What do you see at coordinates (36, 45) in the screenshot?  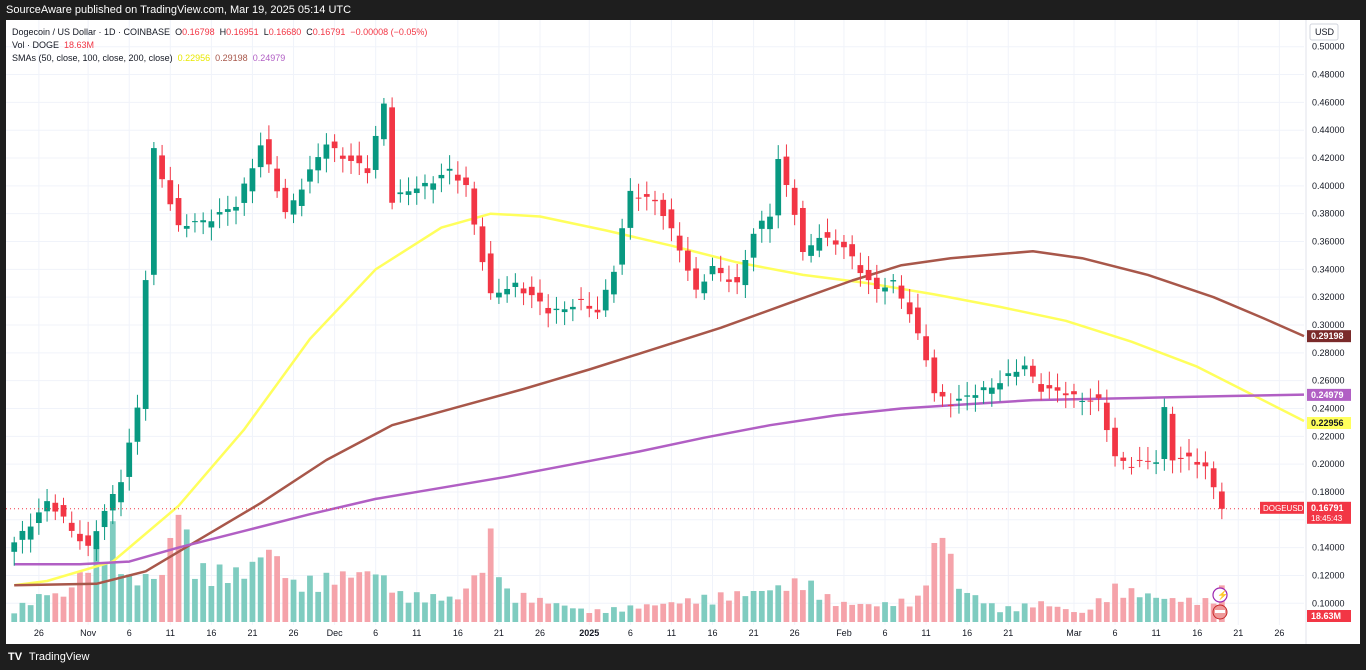 I see `volume-label: Vol · DOGE` at bounding box center [36, 45].